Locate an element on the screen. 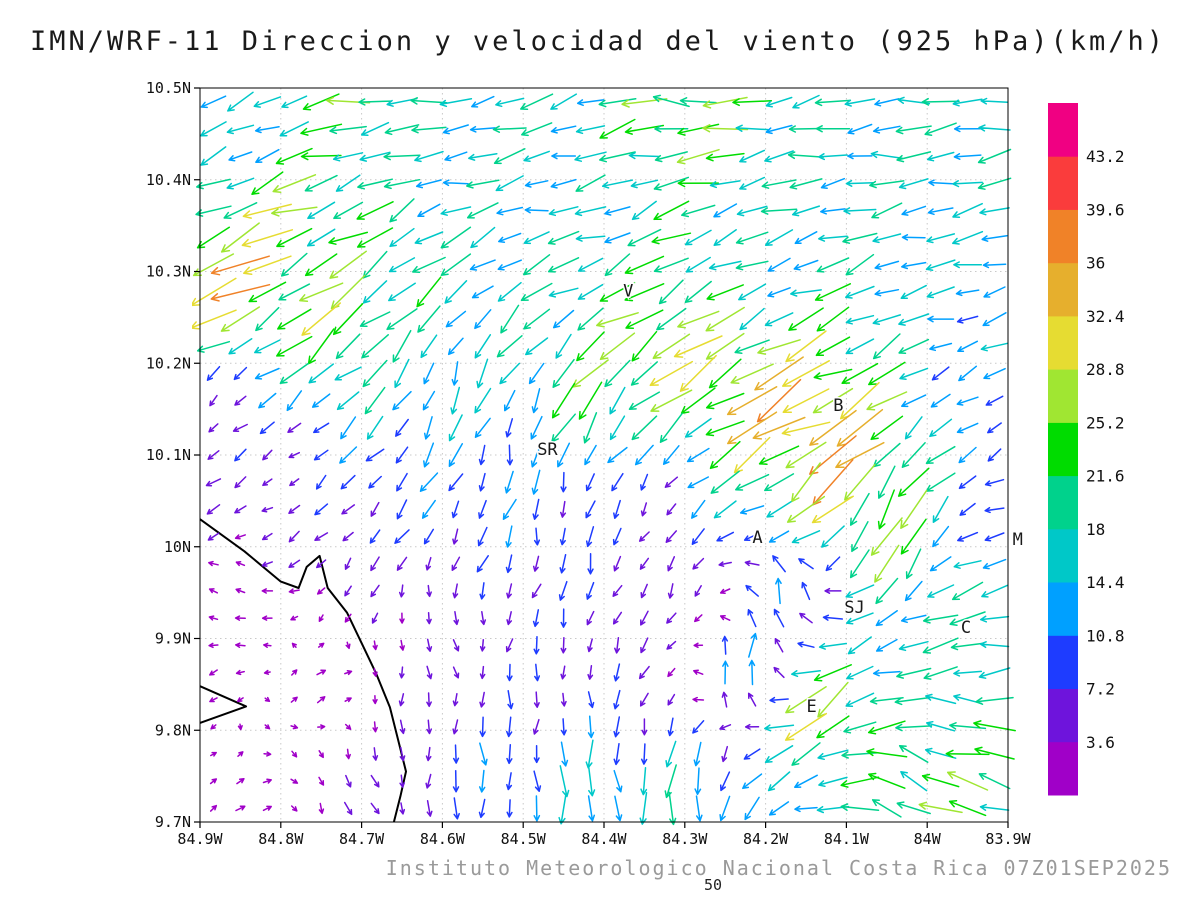 The height and width of the screenshot is (900, 1200). figure-number: 50 is located at coordinates (713, 885).